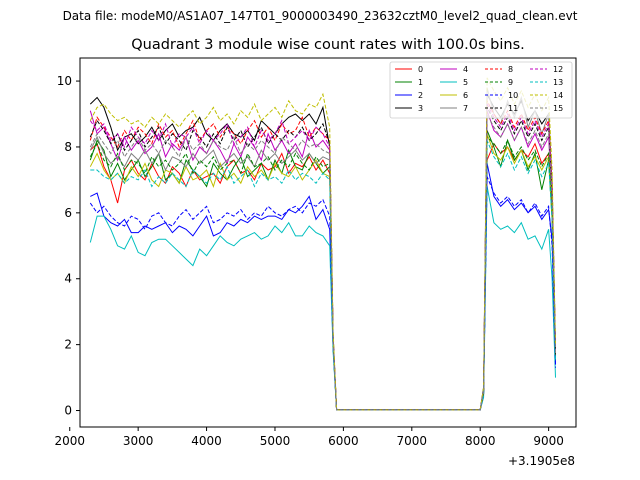 The image size is (640, 480). I want to click on y-tick-label: 6, so click(68, 213).